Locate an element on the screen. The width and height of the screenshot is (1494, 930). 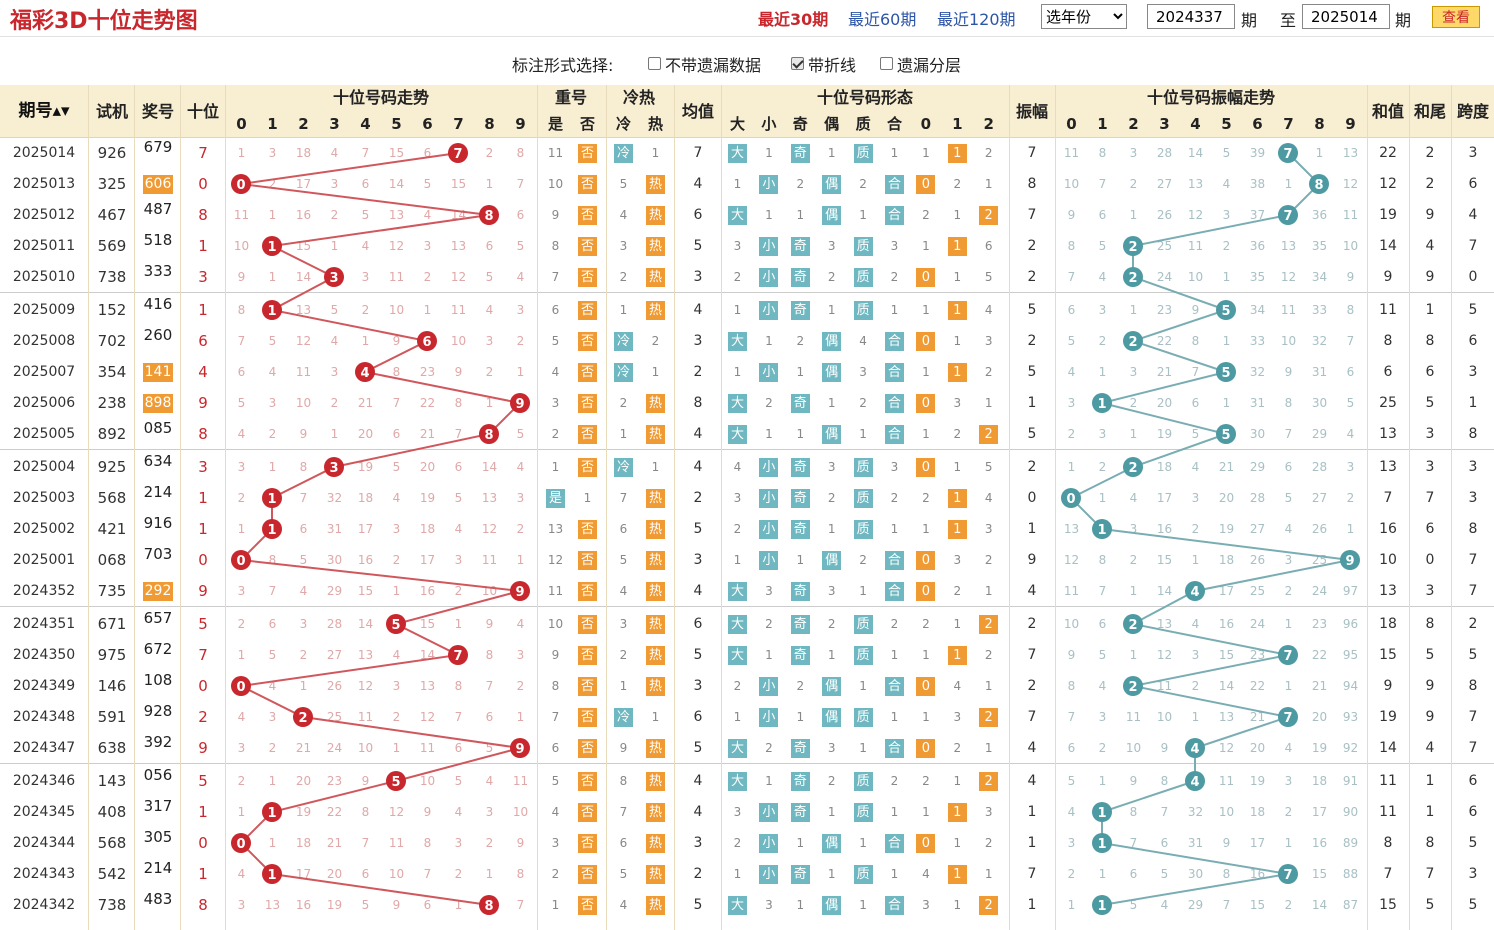
hot-tag: 热 is located at coordinates (655, 498).